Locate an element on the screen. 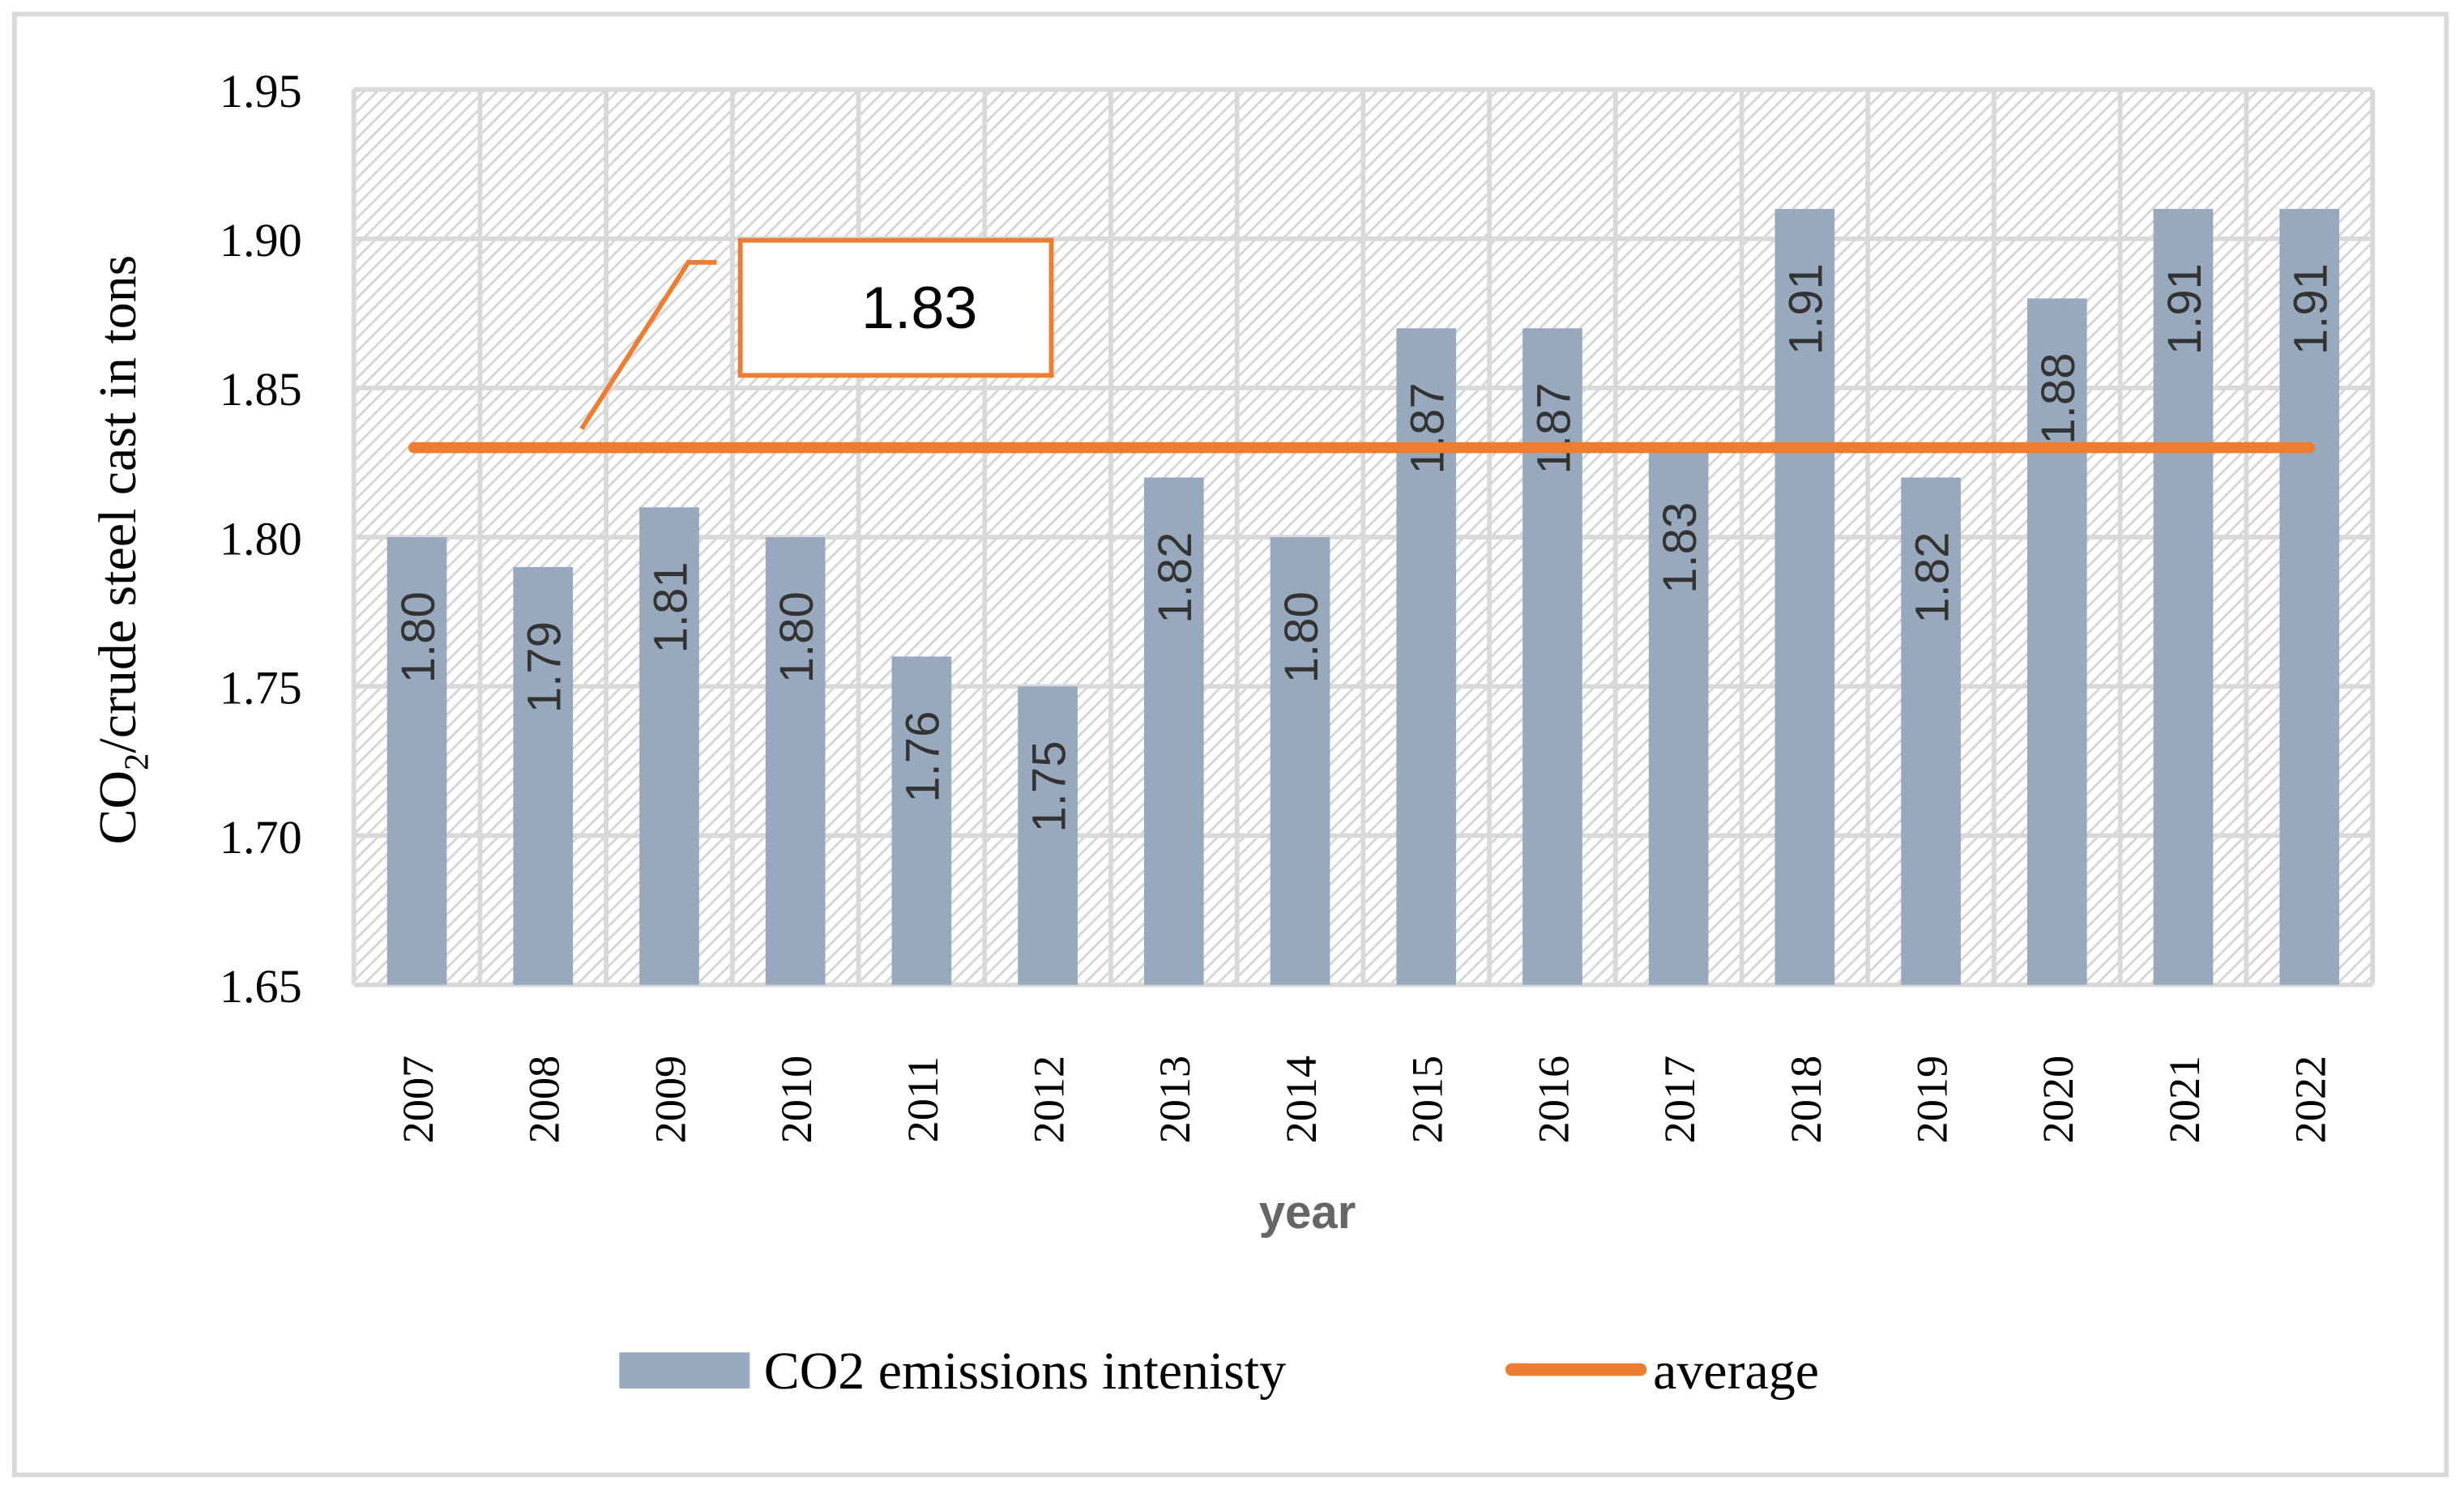 The height and width of the screenshot is (1489, 2464). bar-2022 is located at coordinates (2309, 596).